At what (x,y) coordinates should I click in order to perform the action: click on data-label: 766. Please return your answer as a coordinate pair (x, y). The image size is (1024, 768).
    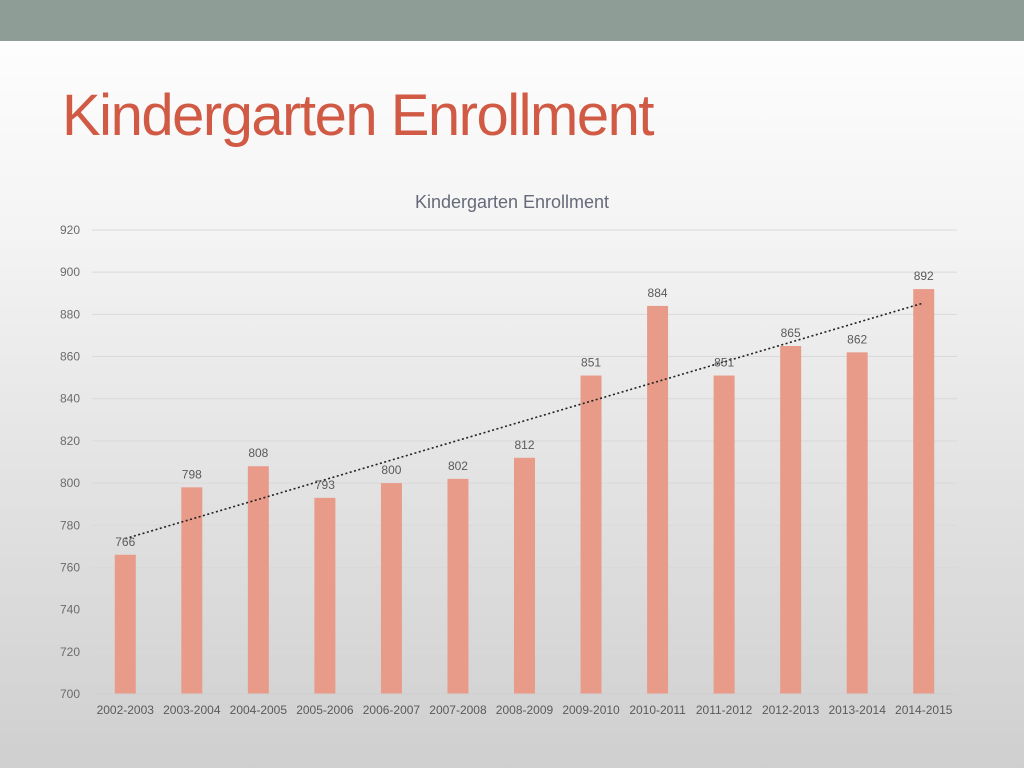
    Looking at the image, I should click on (125, 542).